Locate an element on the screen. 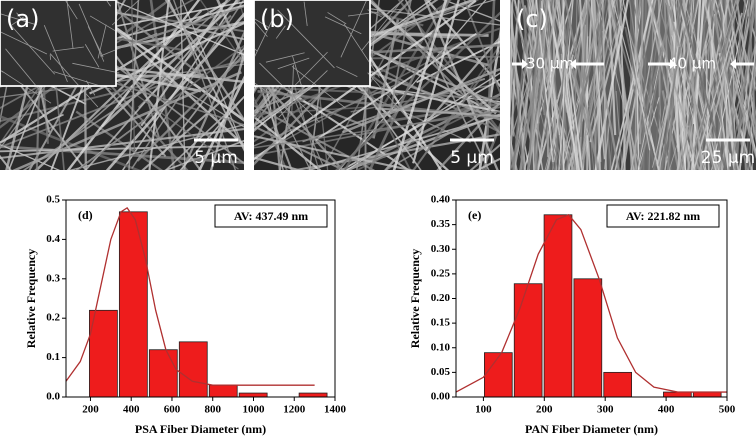  annotation: AV: 437.49 nm is located at coordinates (271, 216).